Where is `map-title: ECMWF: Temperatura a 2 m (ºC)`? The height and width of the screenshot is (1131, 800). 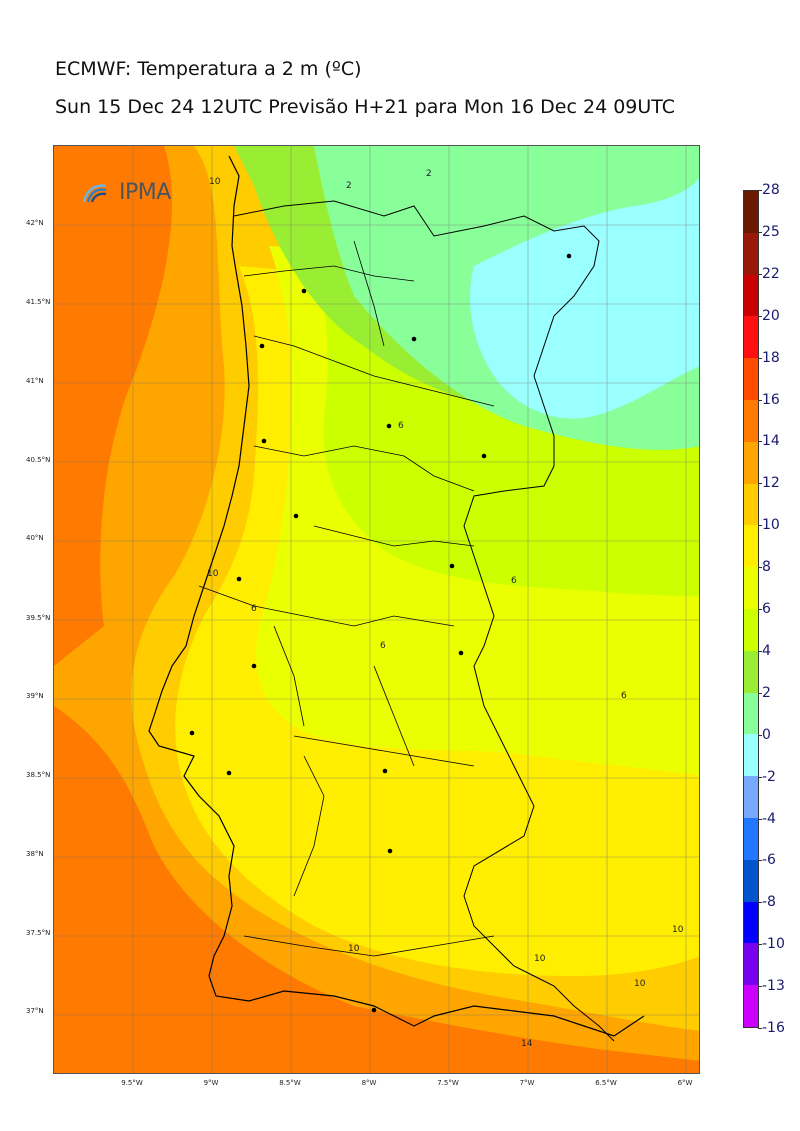
map-title: ECMWF: Temperatura a 2 m (ºC) is located at coordinates (208, 69).